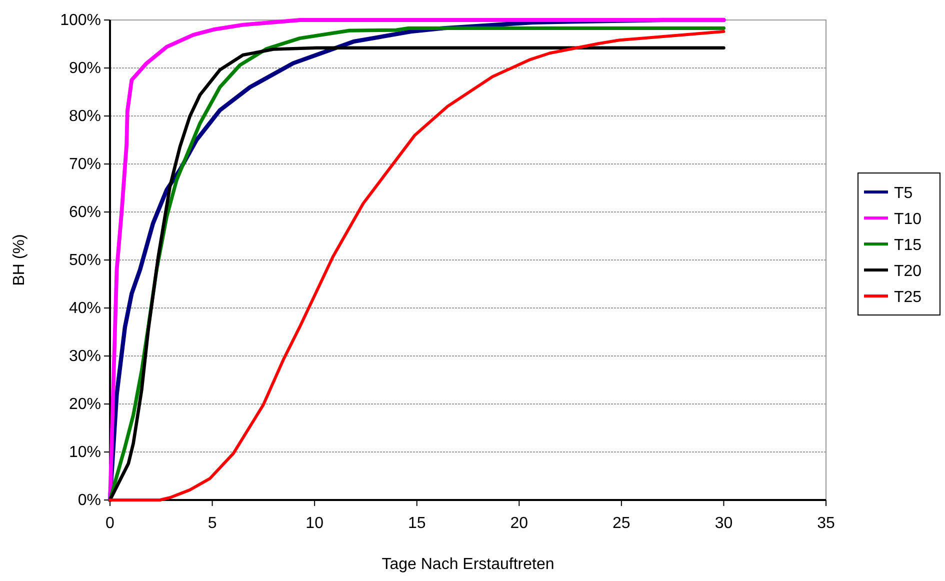 The height and width of the screenshot is (581, 945). I want to click on x-axis-title: Tage Nach Erstauftreten, so click(468, 564).